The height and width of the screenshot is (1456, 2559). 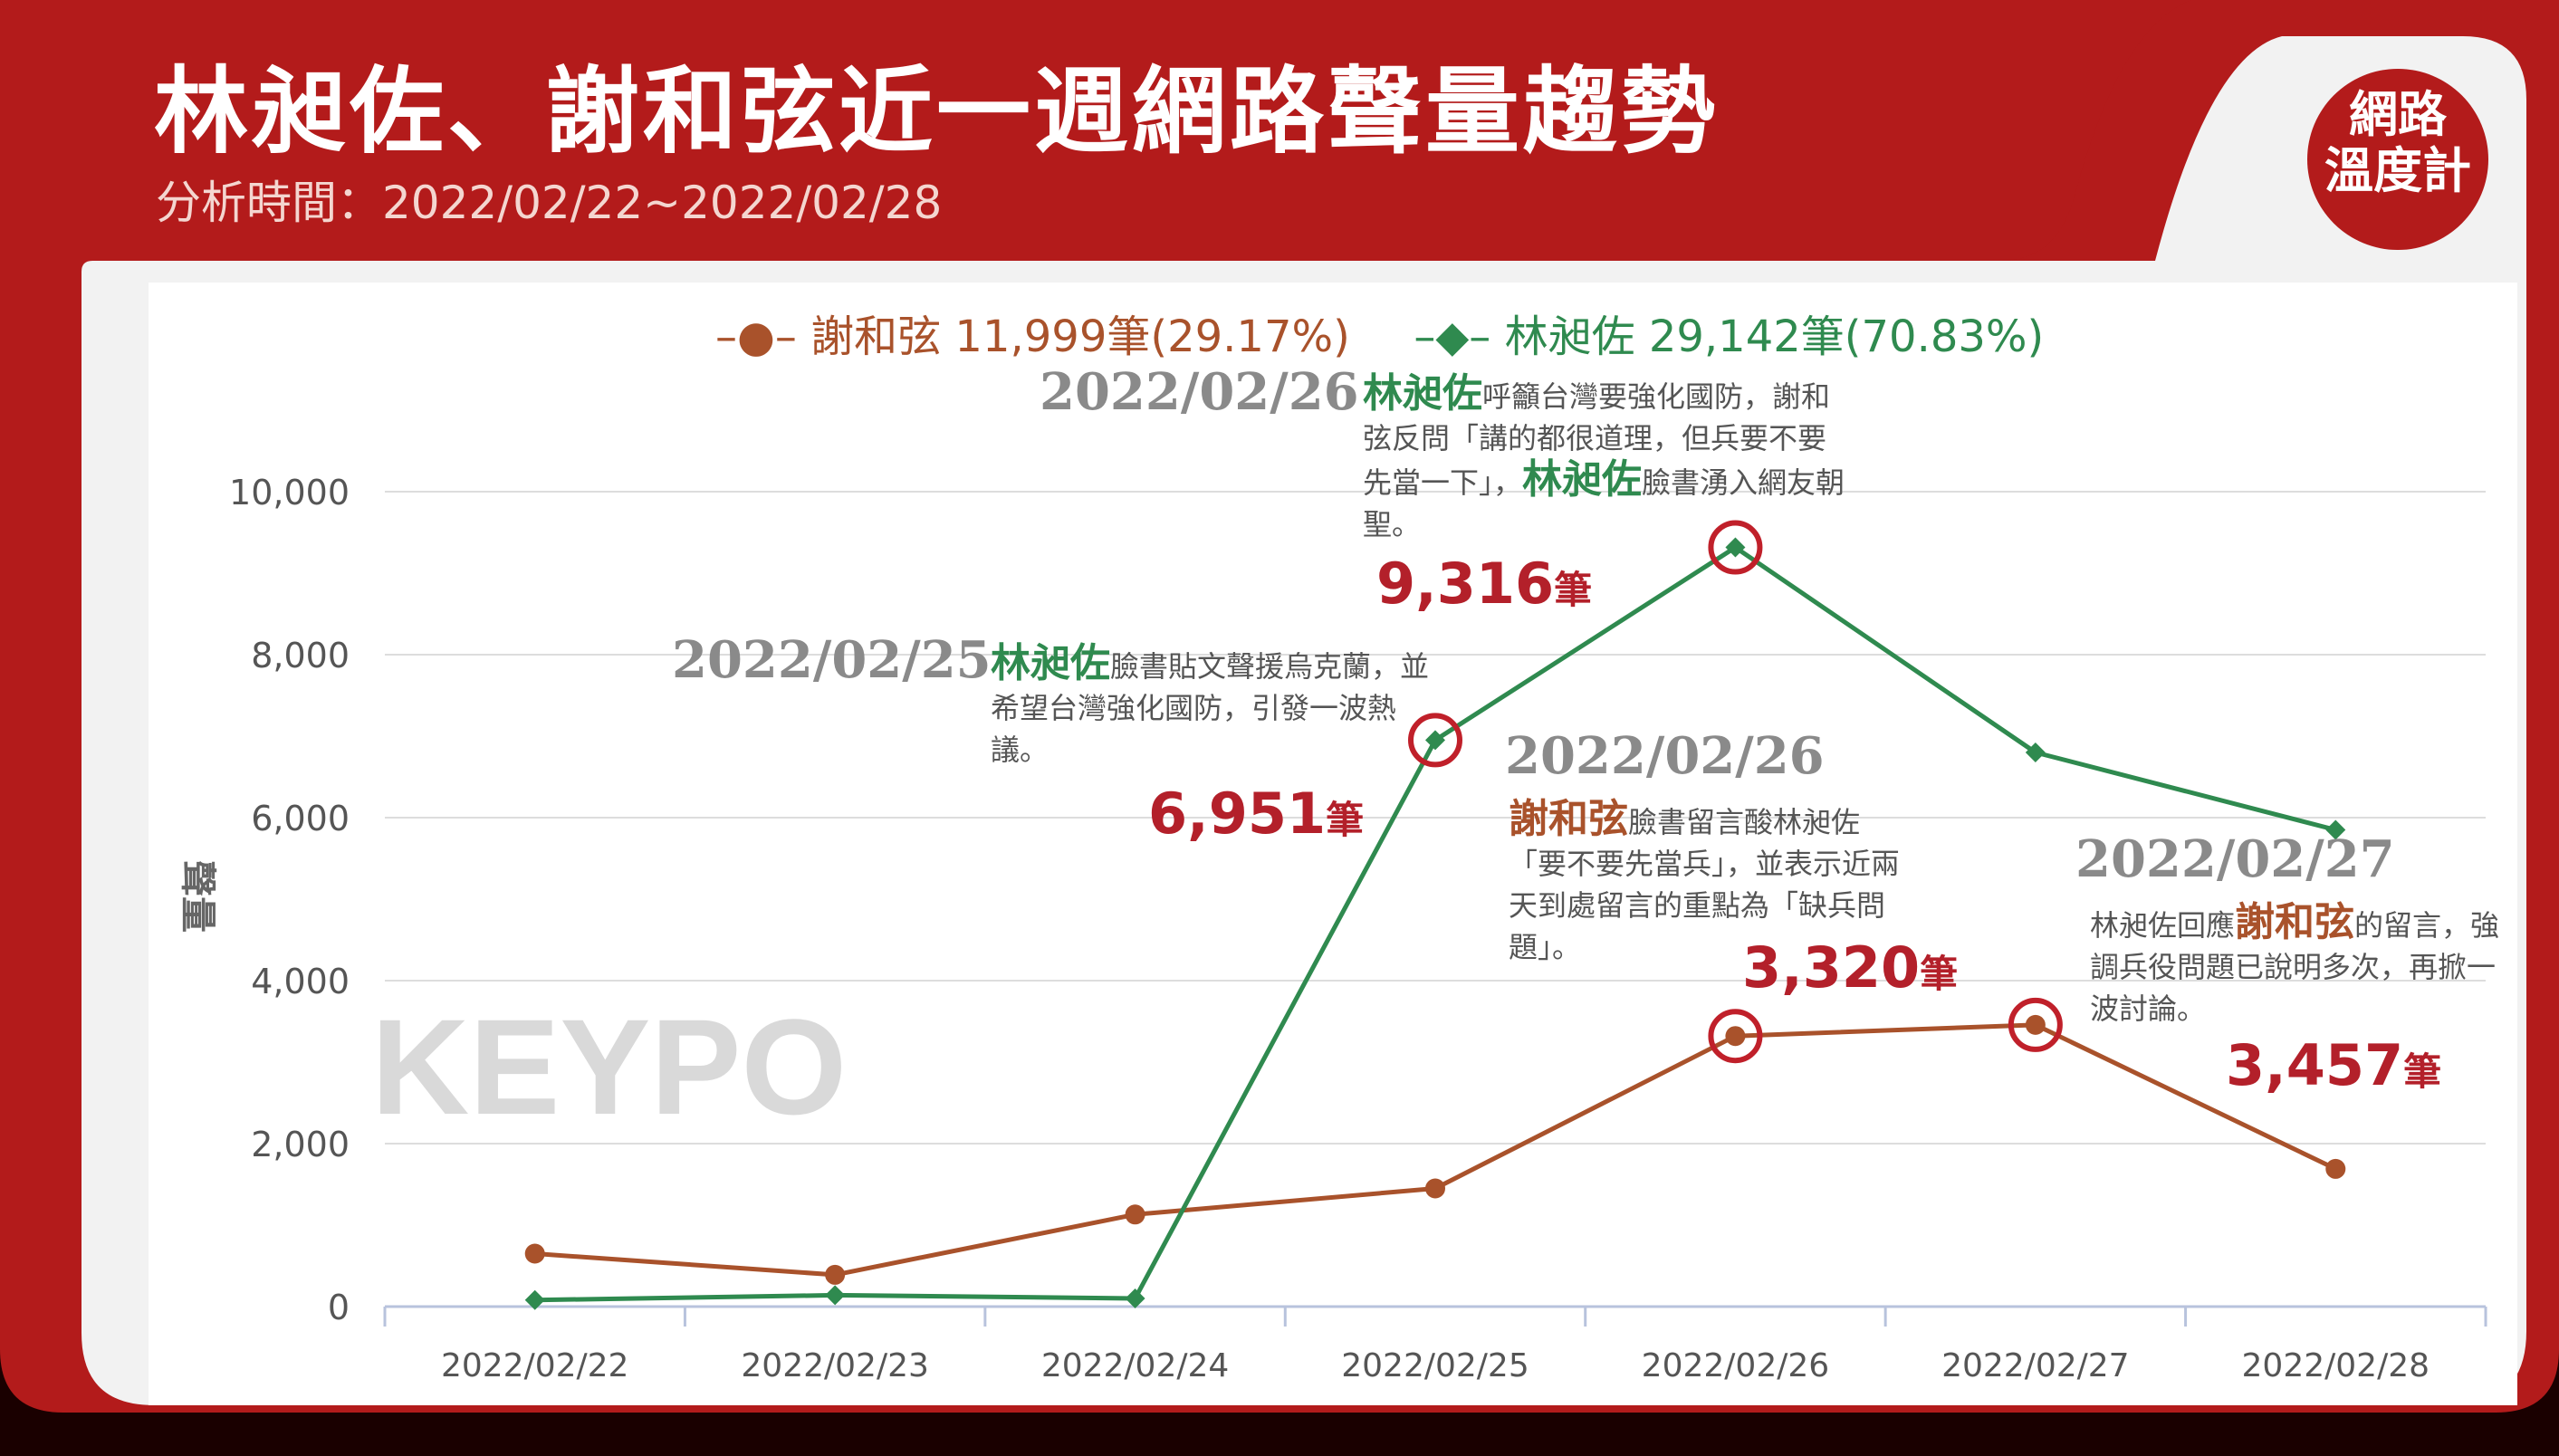 What do you see at coordinates (549, 203) in the screenshot?
I see `analysis-period: 分析時間：2022/02/22~2022/02/28` at bounding box center [549, 203].